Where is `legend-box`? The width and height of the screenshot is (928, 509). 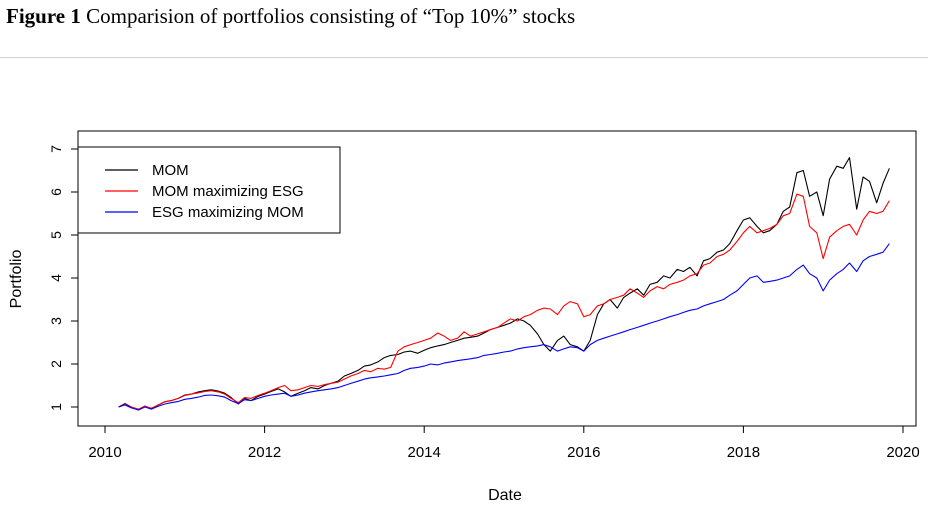
legend-box is located at coordinates (209, 190).